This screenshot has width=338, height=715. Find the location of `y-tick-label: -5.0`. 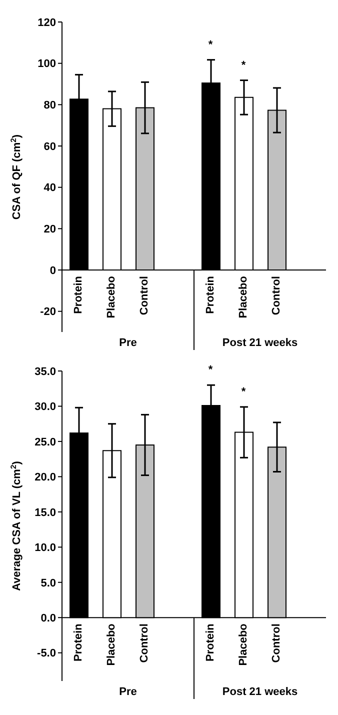

y-tick-label: -5.0 is located at coordinates (46, 654).